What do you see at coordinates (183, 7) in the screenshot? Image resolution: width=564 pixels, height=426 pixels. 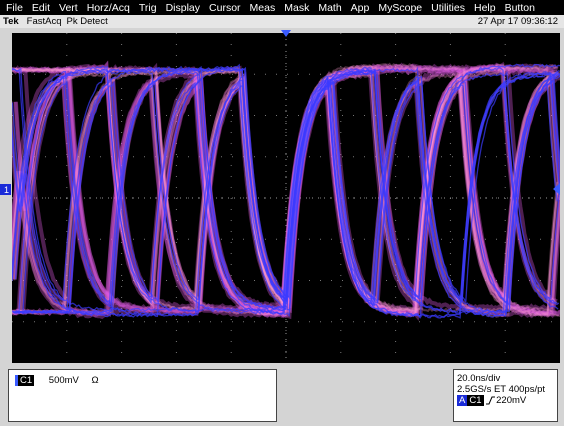 I see `menu-item: Display` at bounding box center [183, 7].